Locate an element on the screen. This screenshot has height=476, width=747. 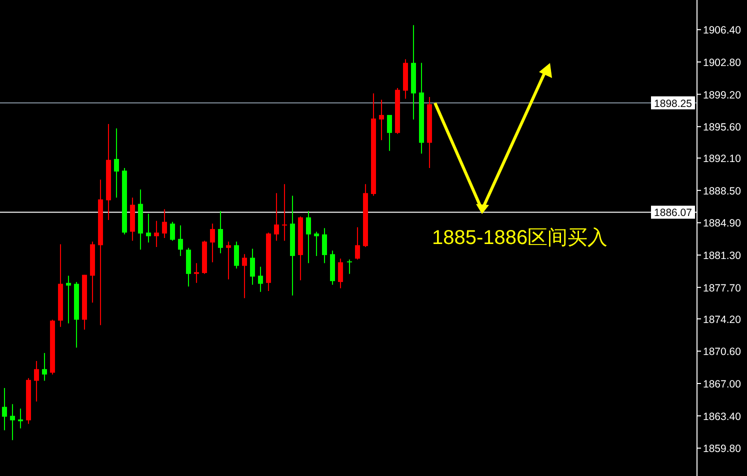
y-tick-label: 1892.10 is located at coordinates (722, 159).